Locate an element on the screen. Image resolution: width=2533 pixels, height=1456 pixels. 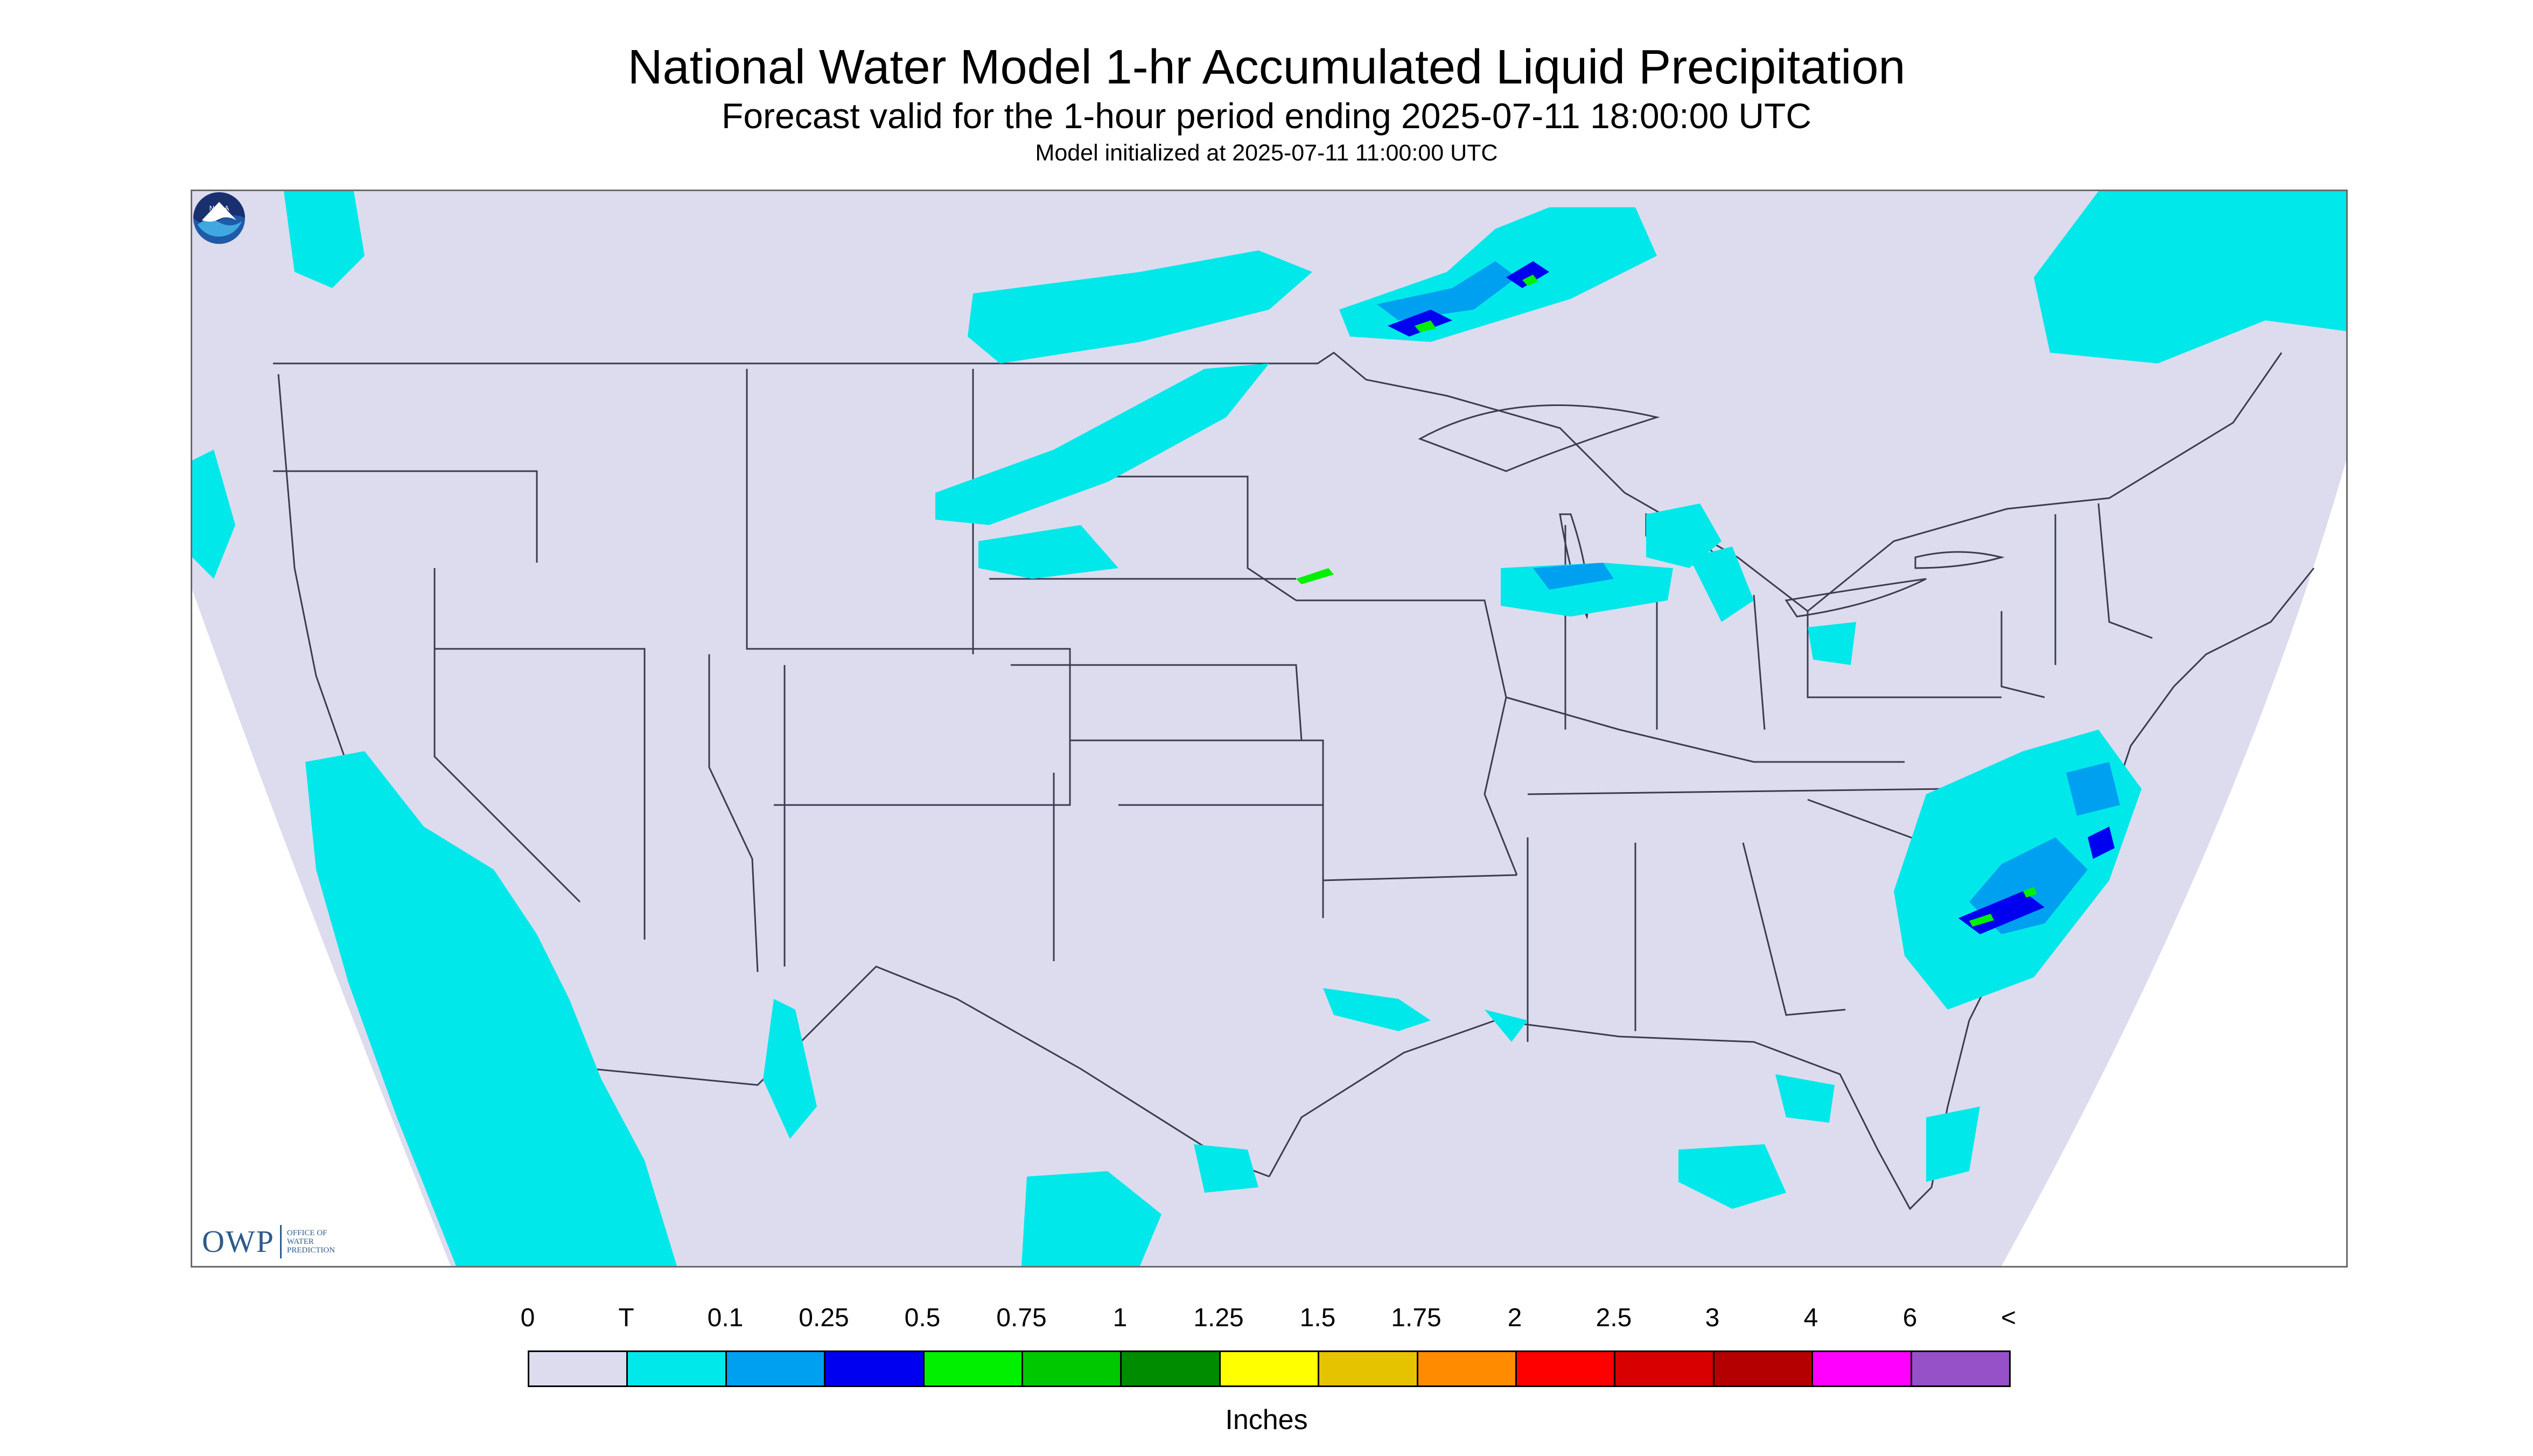
legend-label: 1.5 is located at coordinates (1317, 1318).